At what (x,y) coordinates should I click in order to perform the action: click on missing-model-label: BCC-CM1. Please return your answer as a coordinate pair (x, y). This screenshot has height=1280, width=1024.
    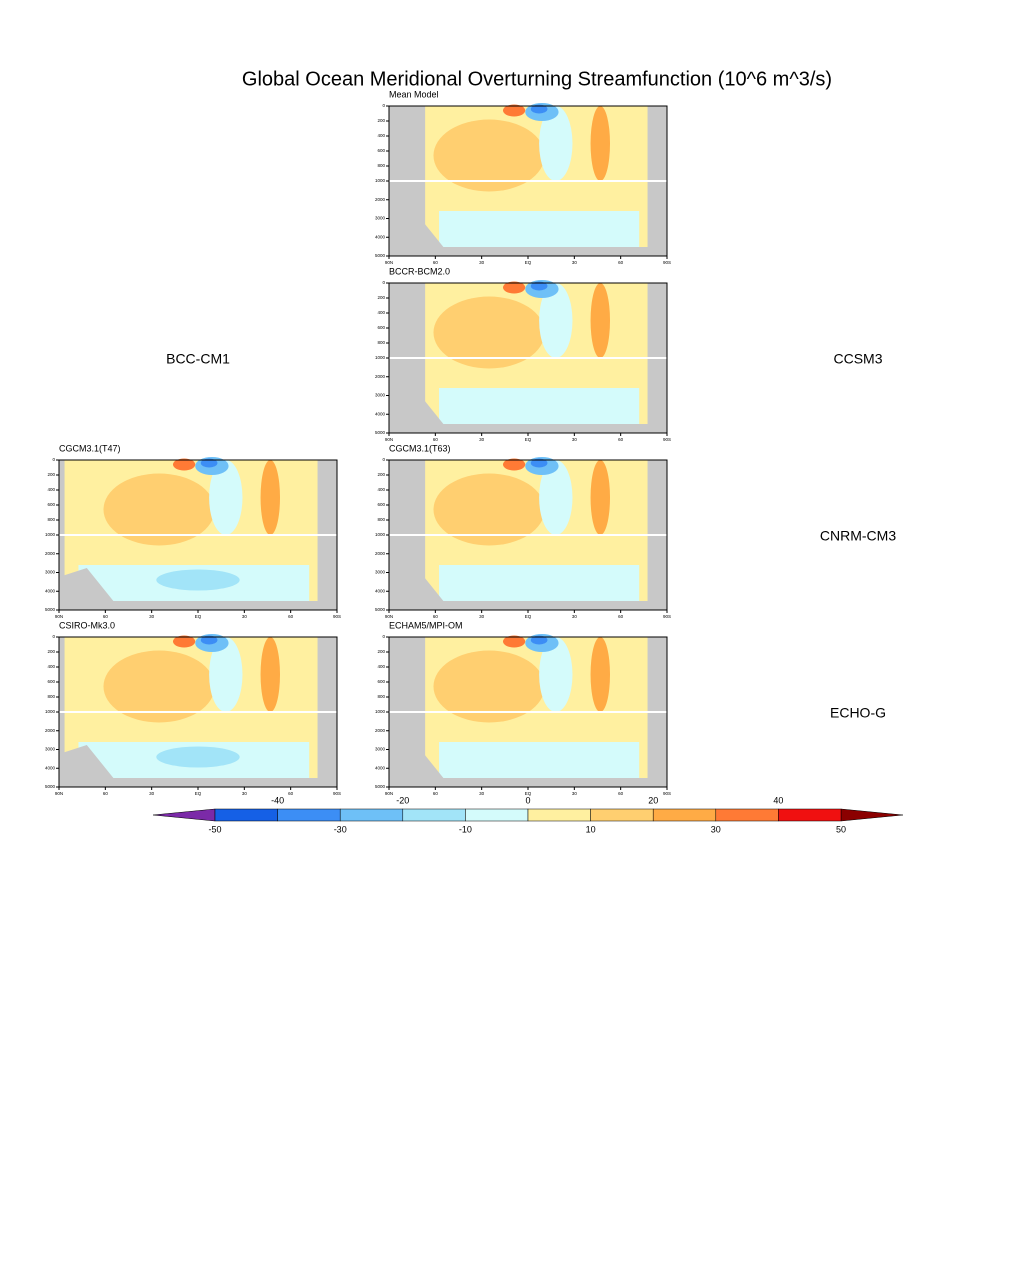
    Looking at the image, I should click on (198, 359).